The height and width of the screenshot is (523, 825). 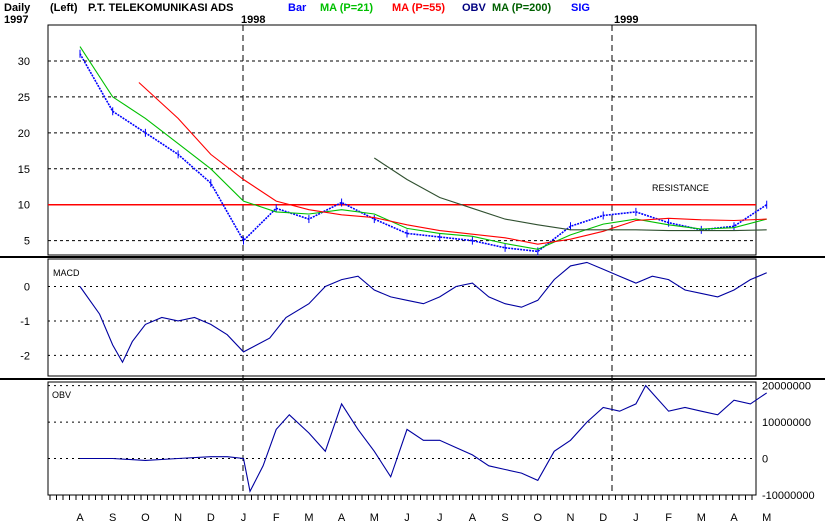 I want to click on period-label: Daily, so click(x=17, y=8).